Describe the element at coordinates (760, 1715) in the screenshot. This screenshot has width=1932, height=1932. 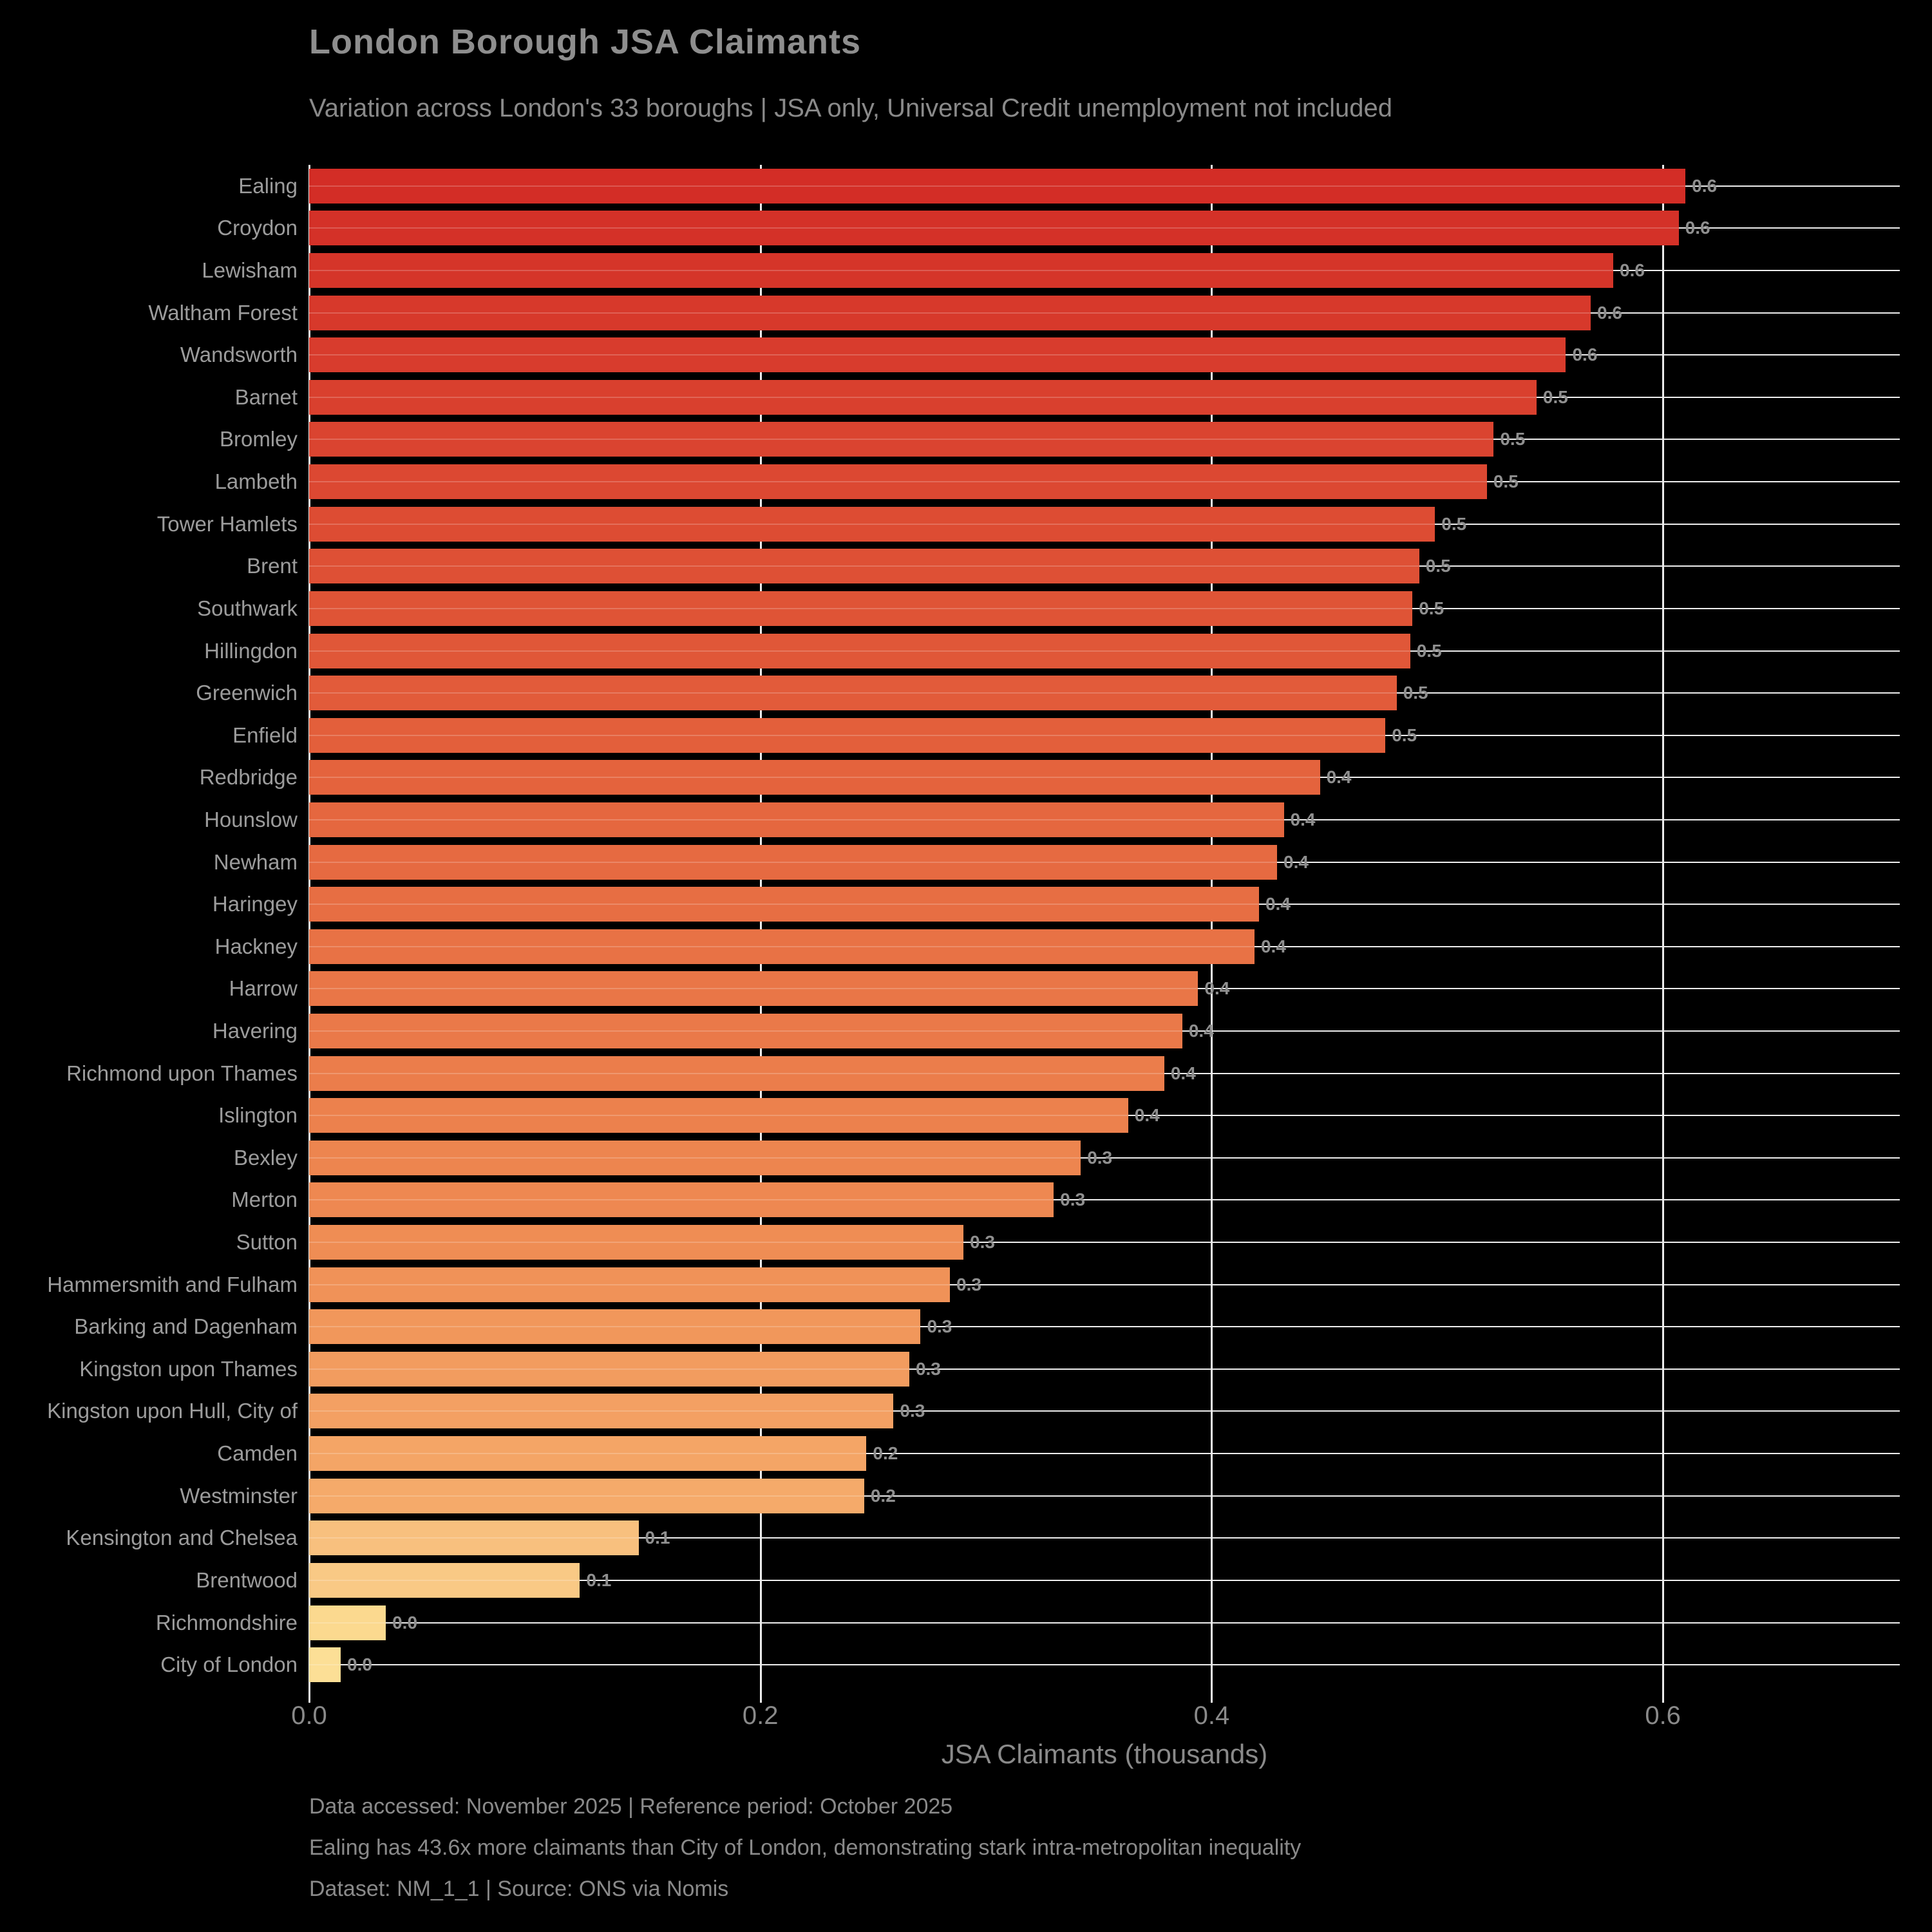
I see `x-tick-label: 0.2` at that location.